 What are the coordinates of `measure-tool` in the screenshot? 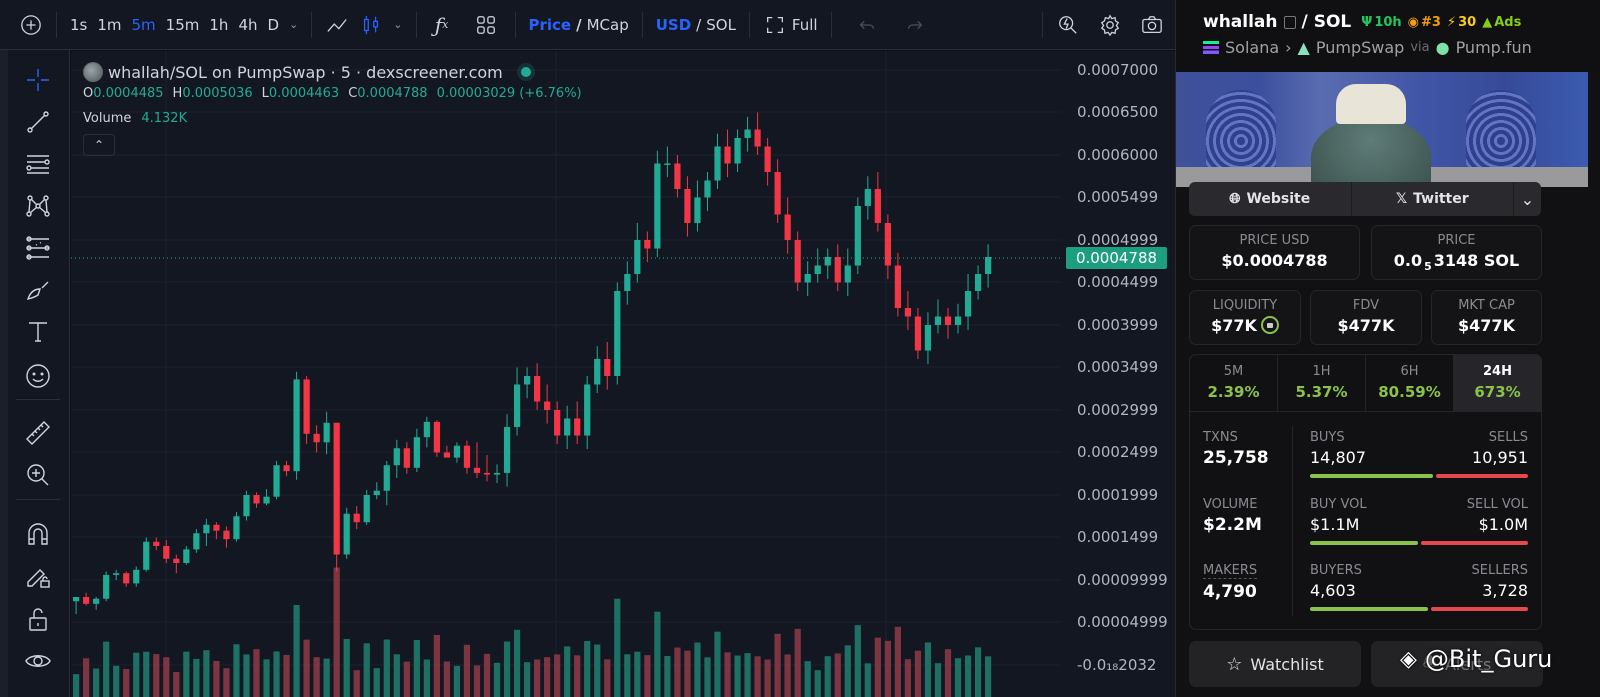 It's located at (38, 433).